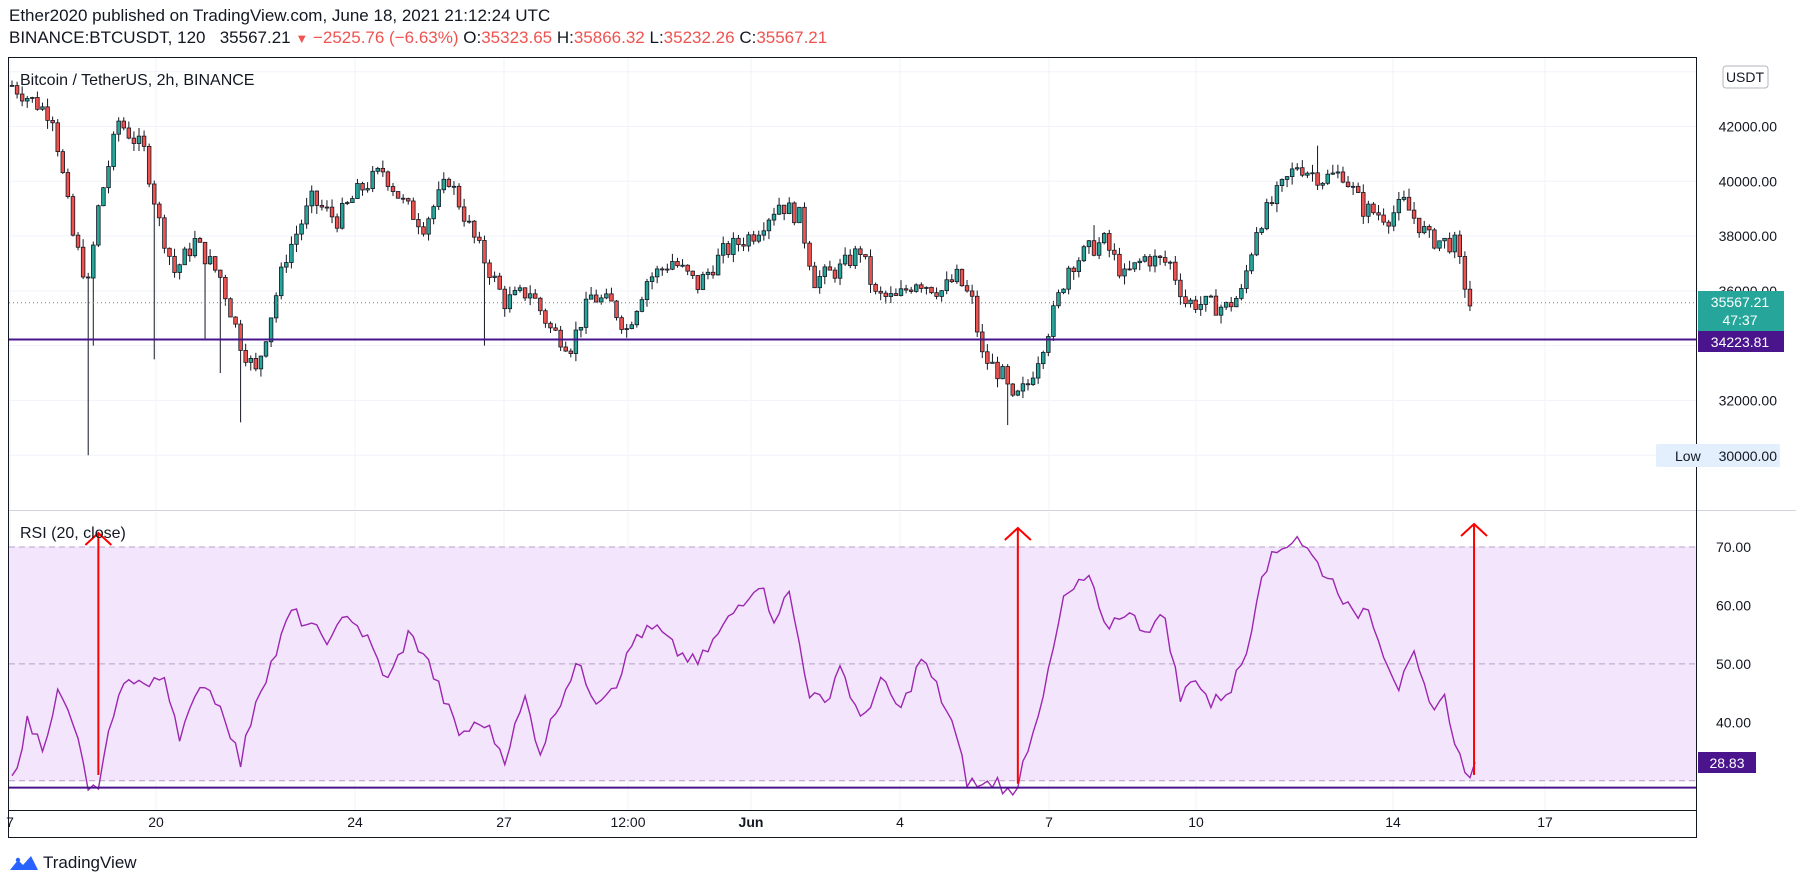 The height and width of the screenshot is (888, 1796). I want to click on time-tick-label: 14, so click(1393, 822).